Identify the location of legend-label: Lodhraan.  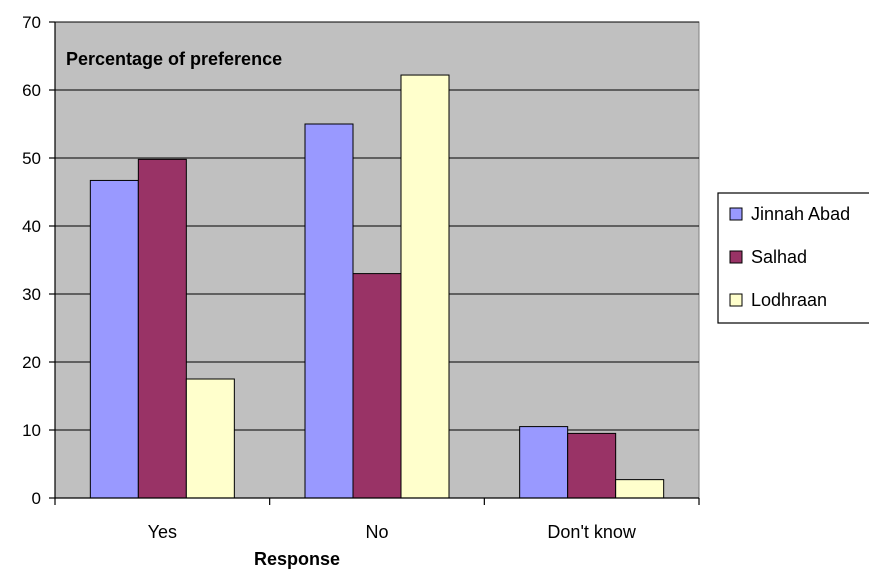
(789, 300).